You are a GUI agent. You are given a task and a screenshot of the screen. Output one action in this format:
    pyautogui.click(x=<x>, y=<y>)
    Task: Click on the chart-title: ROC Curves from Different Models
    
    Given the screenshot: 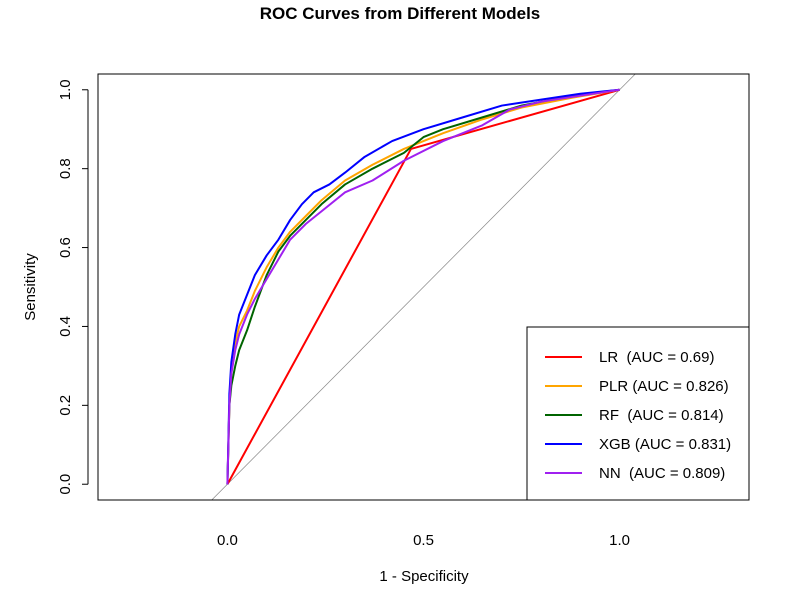 What is the action you would take?
    pyautogui.click(x=400, y=13)
    